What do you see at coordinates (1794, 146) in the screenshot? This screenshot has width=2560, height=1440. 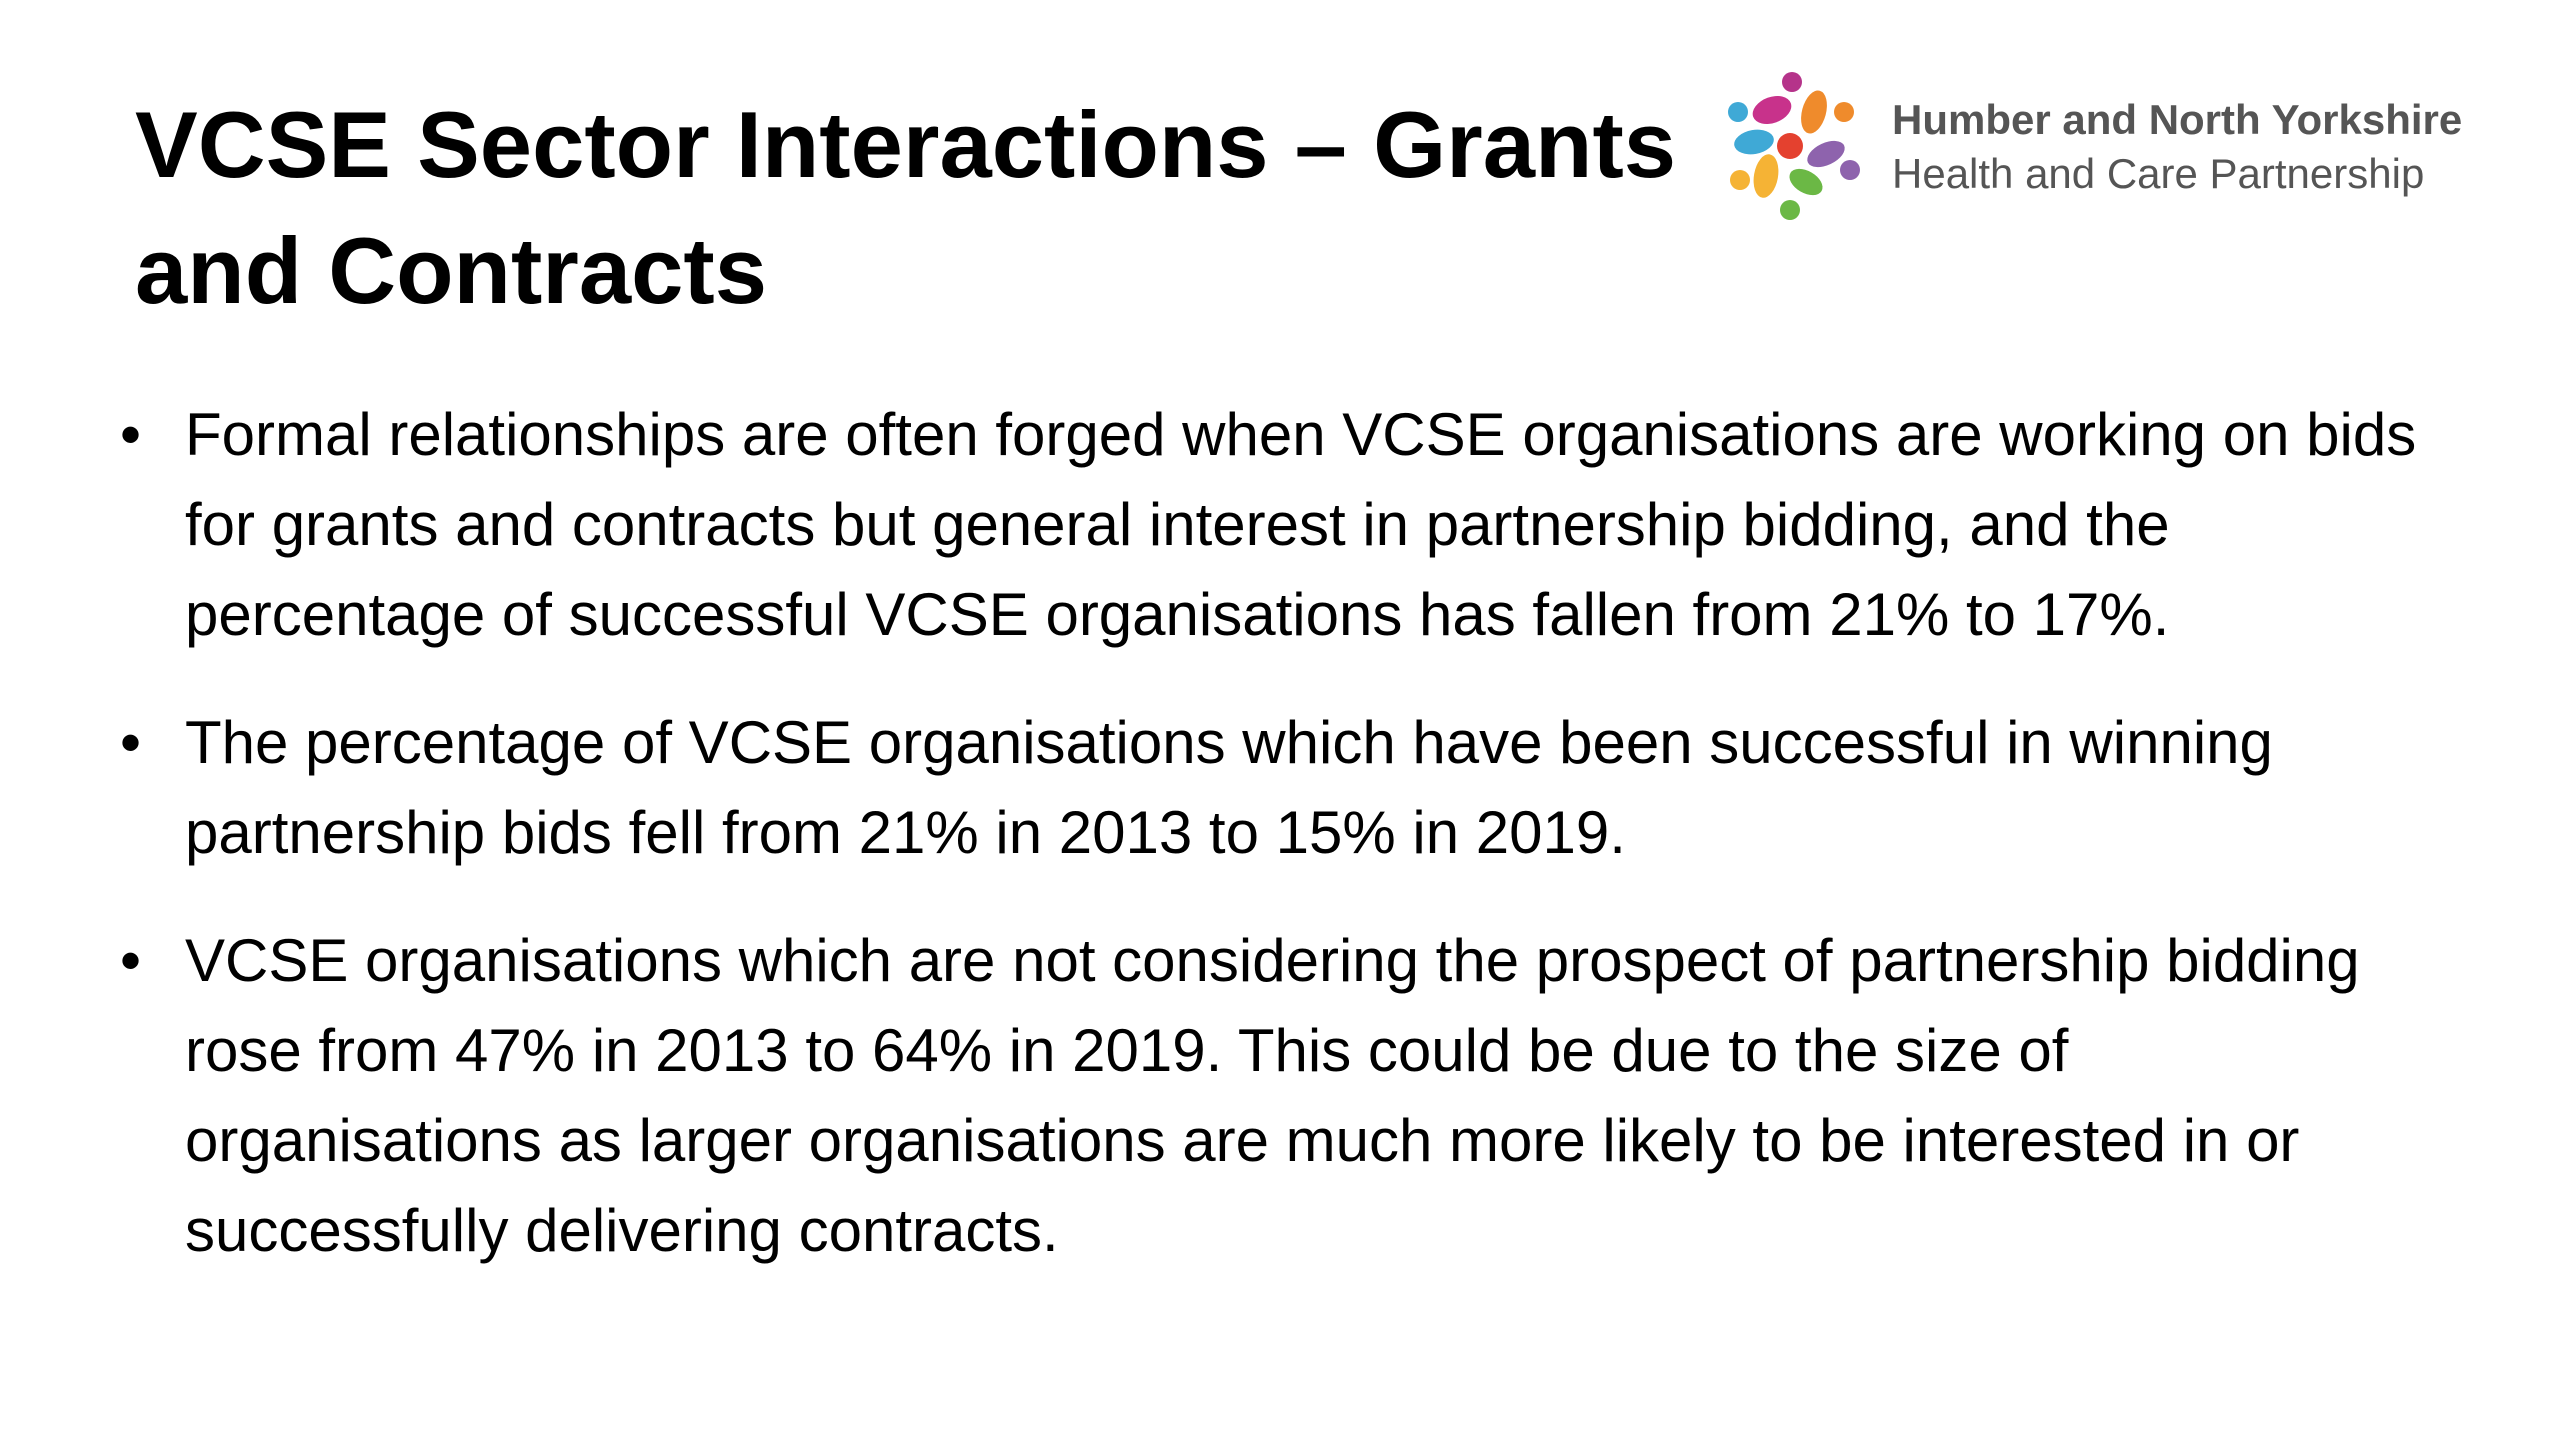 I see `logo-icon` at bounding box center [1794, 146].